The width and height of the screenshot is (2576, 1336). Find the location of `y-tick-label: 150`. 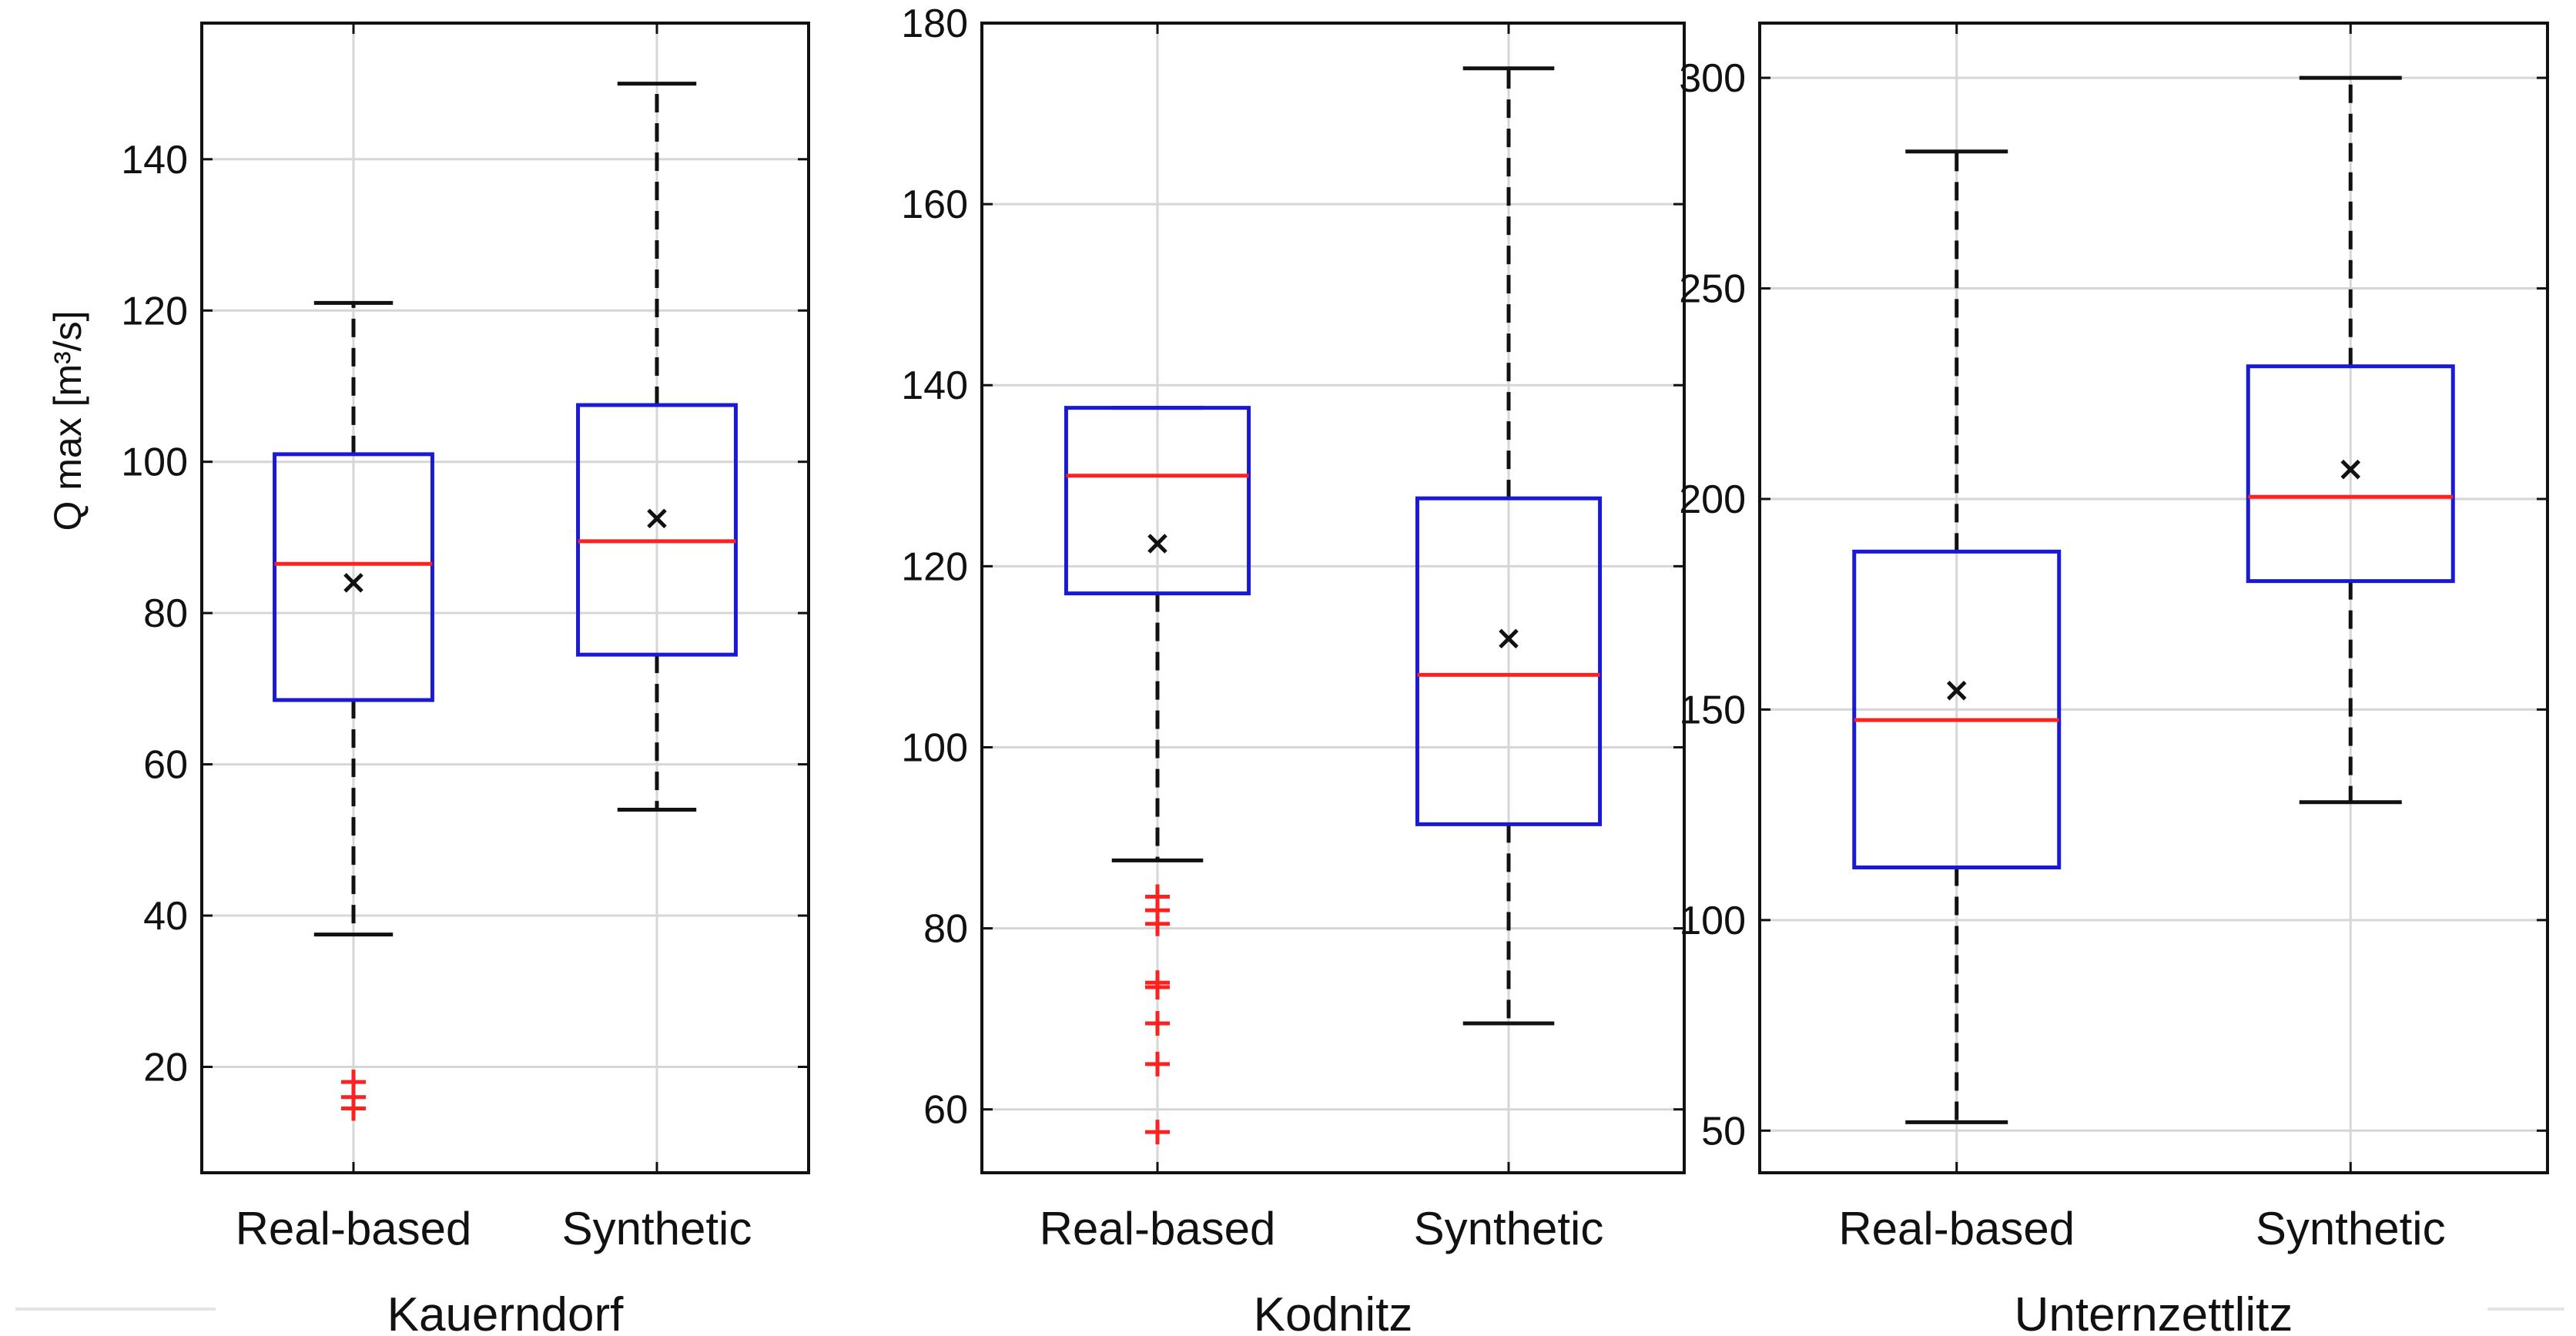

y-tick-label: 150 is located at coordinates (1712, 710).